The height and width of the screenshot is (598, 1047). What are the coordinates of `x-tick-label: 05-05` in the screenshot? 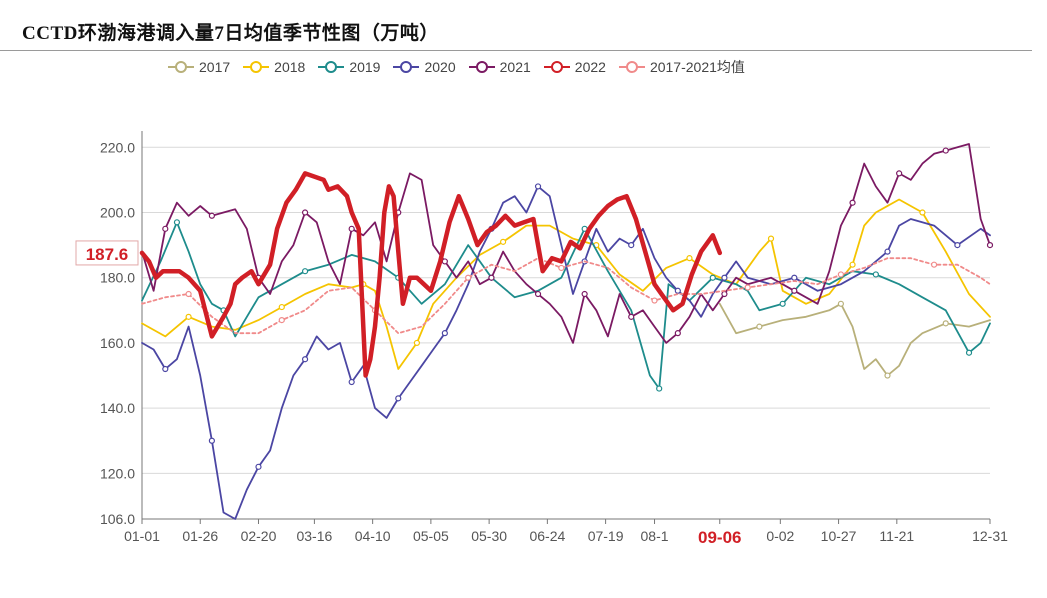 It's located at (431, 536).